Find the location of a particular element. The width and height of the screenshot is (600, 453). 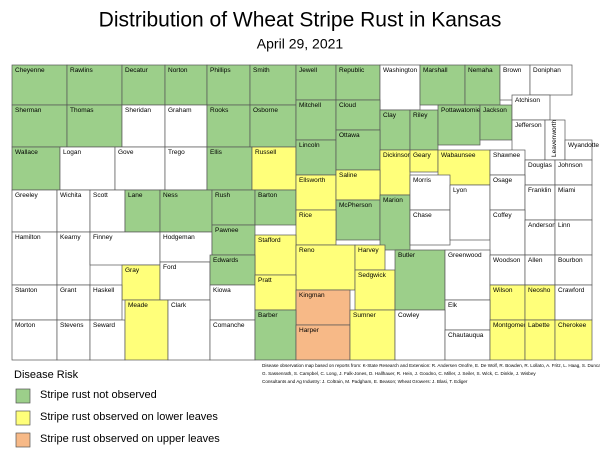

county-label: Grant is located at coordinates (68, 290).